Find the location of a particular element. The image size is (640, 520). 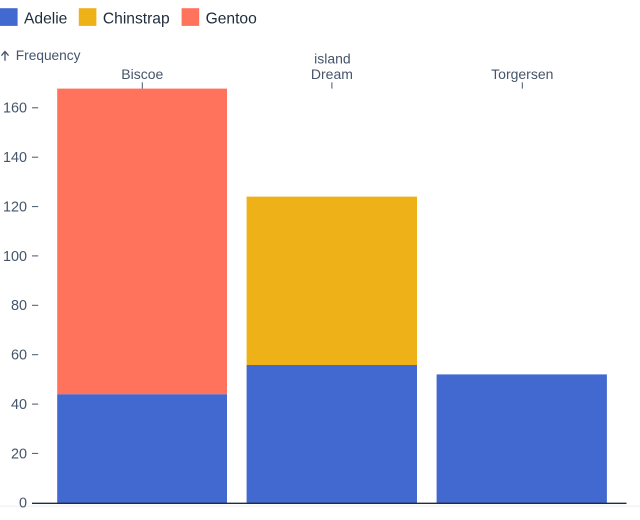

svg-text: 0 is located at coordinates (23, 504).